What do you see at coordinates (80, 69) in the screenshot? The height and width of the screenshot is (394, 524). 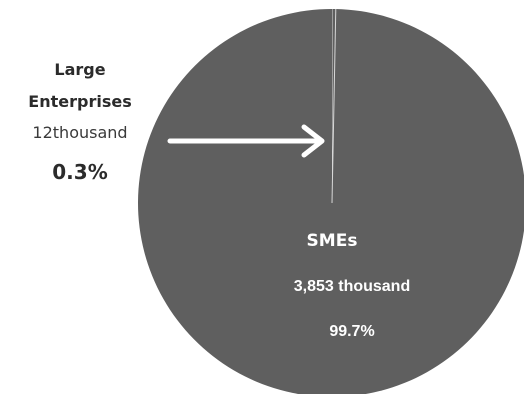 I see `large-enterprises-label-line1: Large` at bounding box center [80, 69].